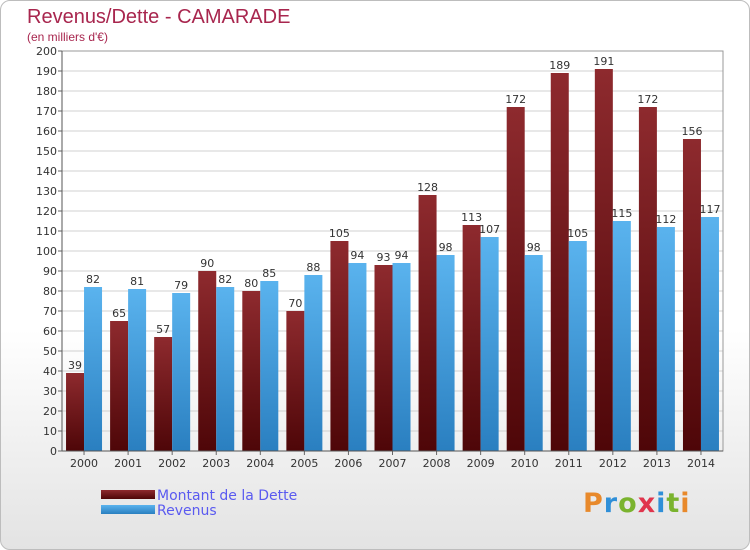 This screenshot has width=750, height=550. Describe the element at coordinates (603, 61) in the screenshot. I see `debt-value-label: 191` at that location.